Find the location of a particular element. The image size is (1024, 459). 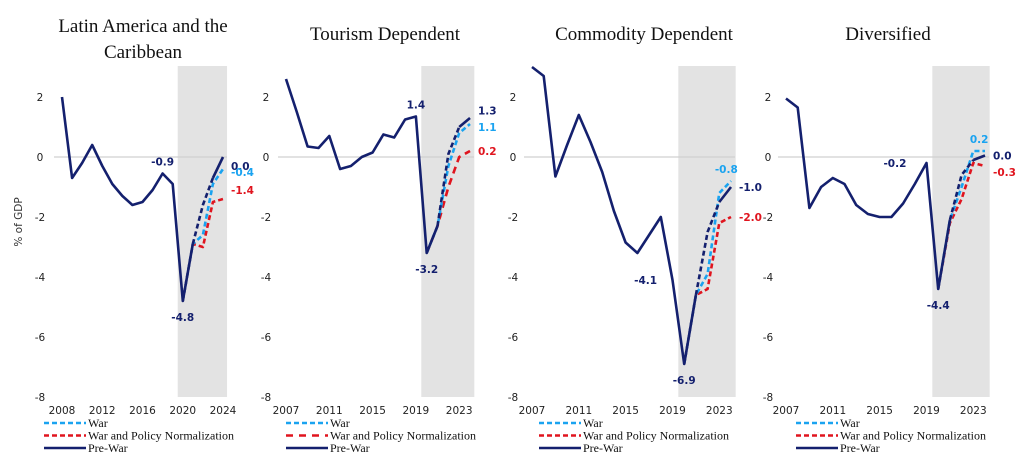

data-label: -3.2 is located at coordinates (426, 270).